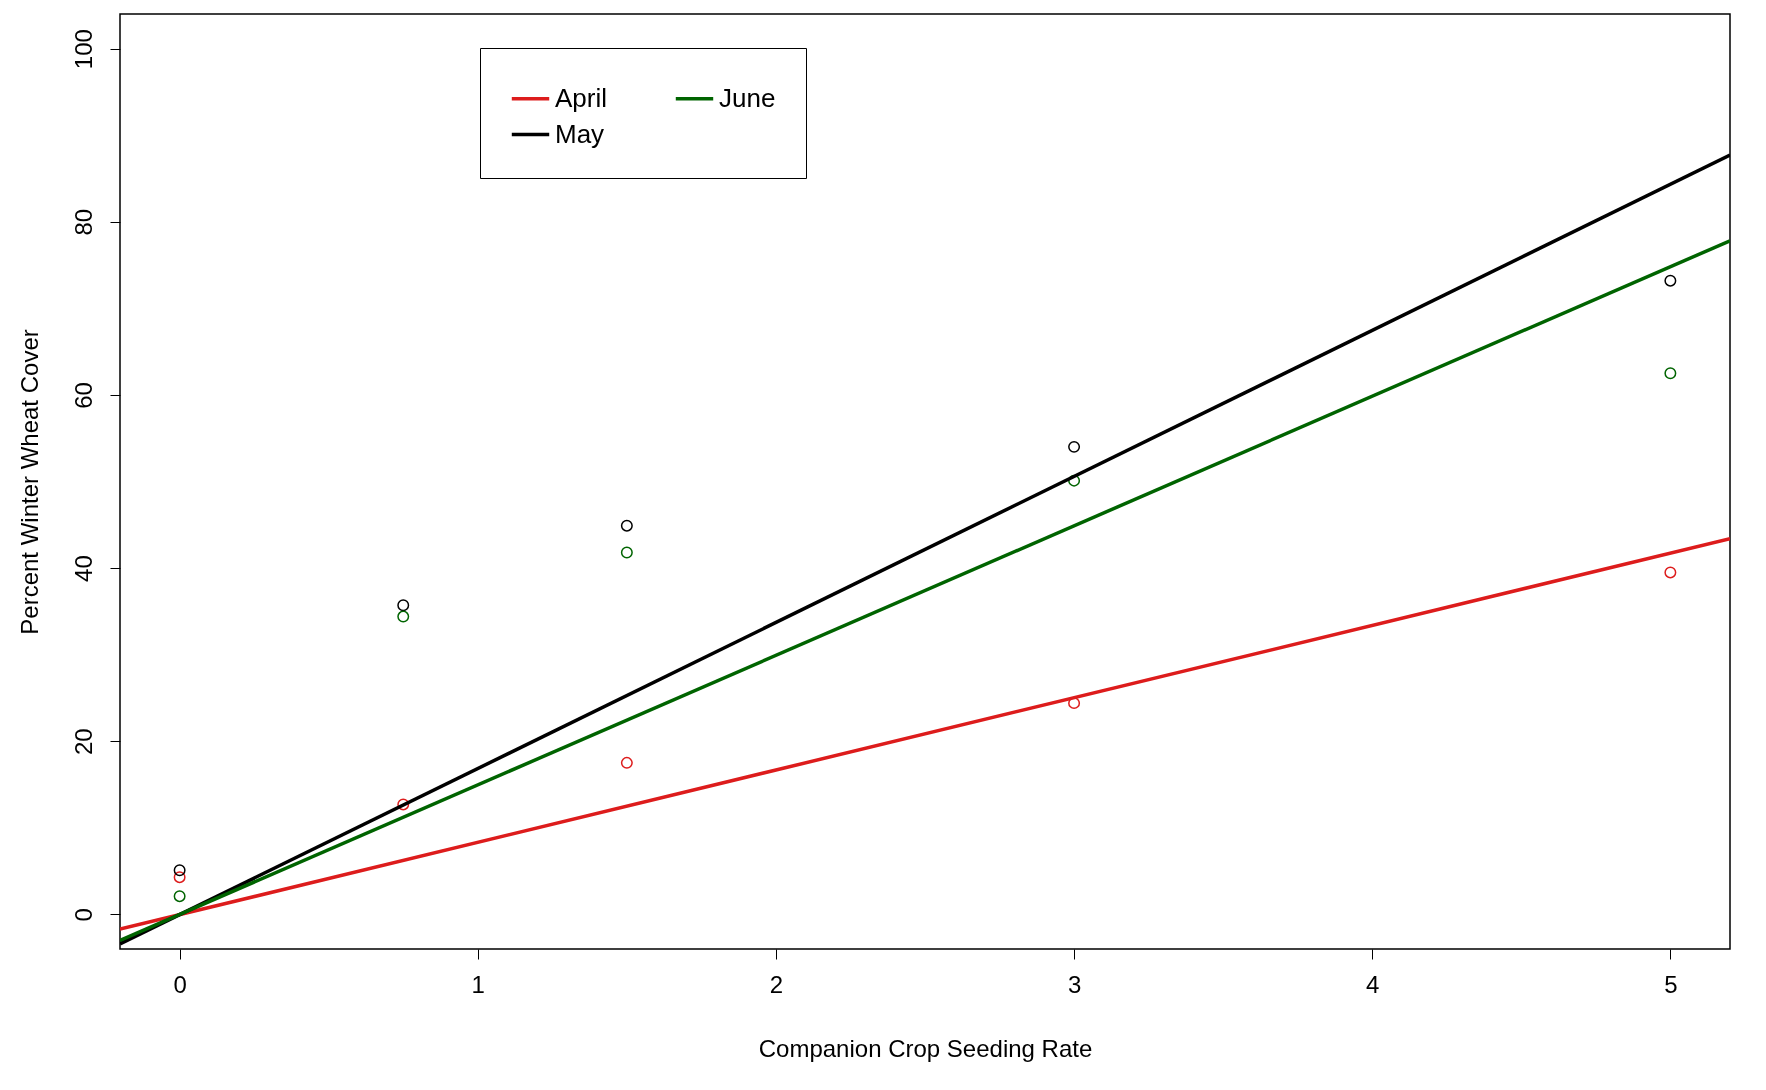 The image size is (1766, 1090). Describe the element at coordinates (83, 49) in the screenshot. I see `y-tick-label: 100` at that location.